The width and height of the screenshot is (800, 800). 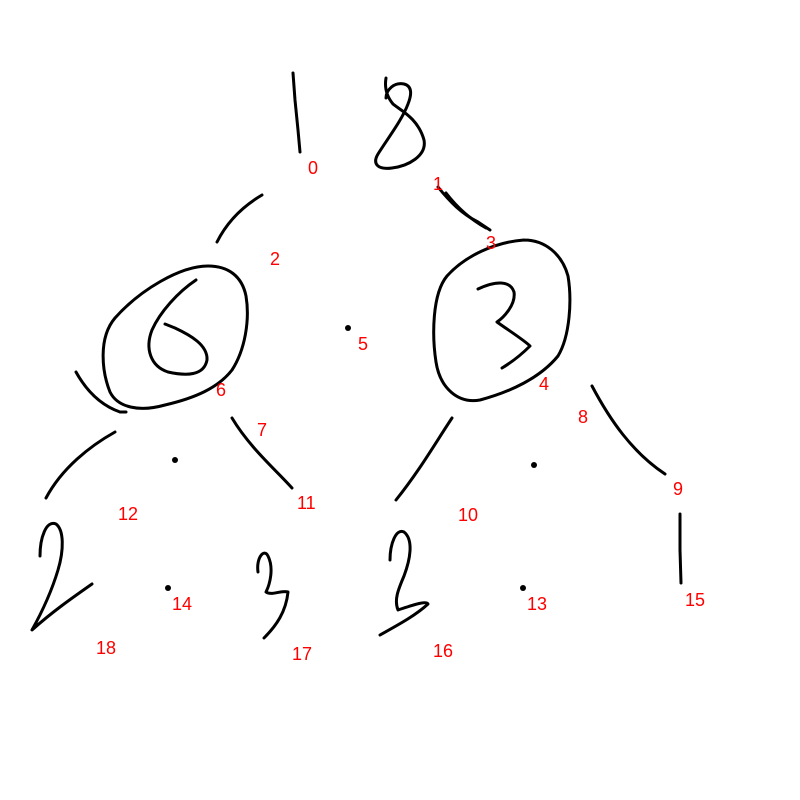 I want to click on label-2: 2, so click(x=275, y=259).